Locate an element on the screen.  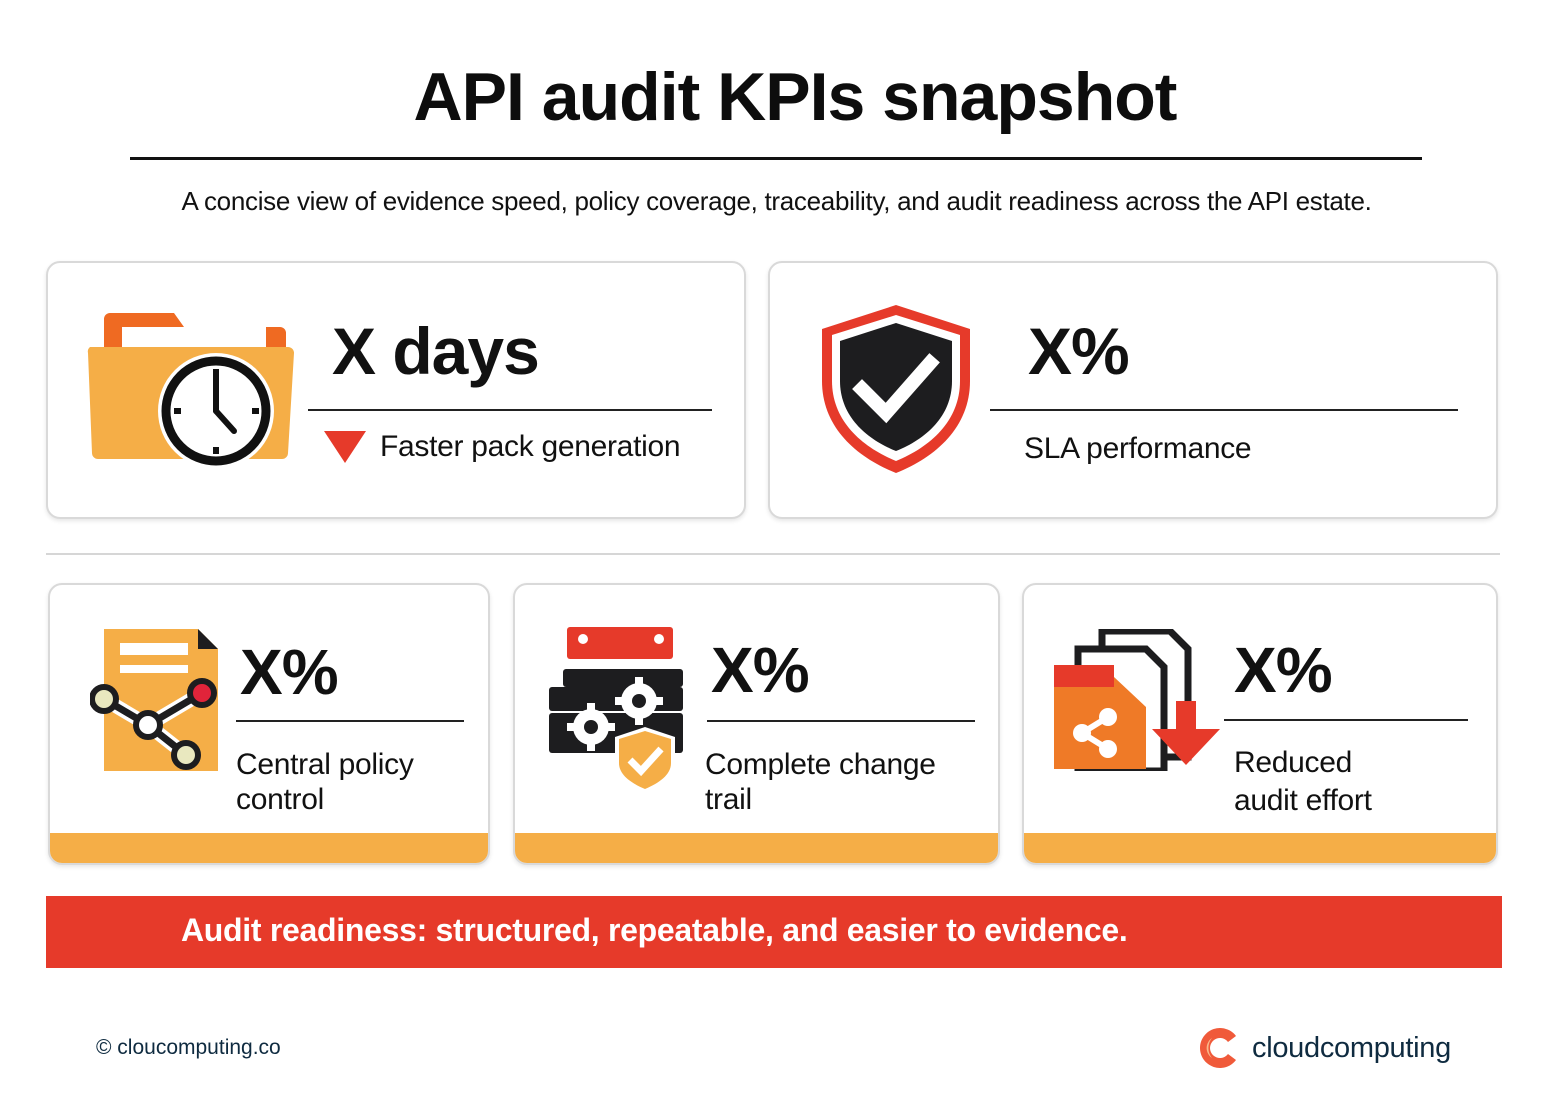
kpi-card-pack-generation: X days Faster pack generation is located at coordinates (396, 390).